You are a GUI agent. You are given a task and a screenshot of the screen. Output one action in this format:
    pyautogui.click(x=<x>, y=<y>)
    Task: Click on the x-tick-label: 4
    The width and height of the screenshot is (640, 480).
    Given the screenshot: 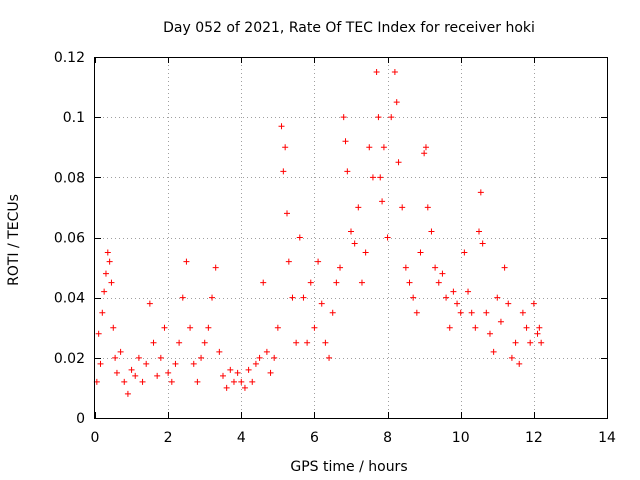 What is the action you would take?
    pyautogui.click(x=241, y=438)
    